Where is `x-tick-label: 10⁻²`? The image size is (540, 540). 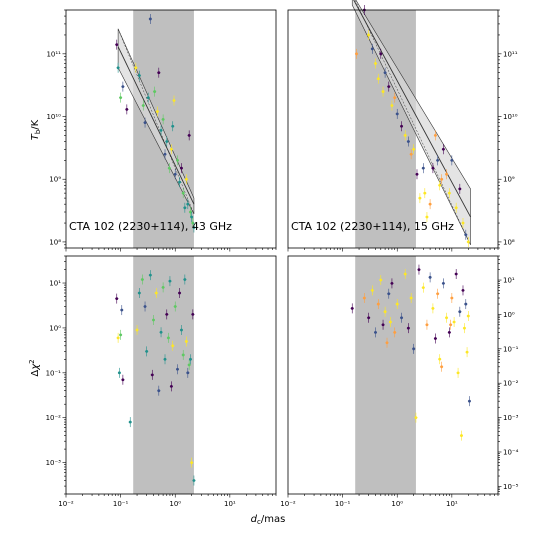 x-tick-label: 10⁻² is located at coordinates (288, 504).